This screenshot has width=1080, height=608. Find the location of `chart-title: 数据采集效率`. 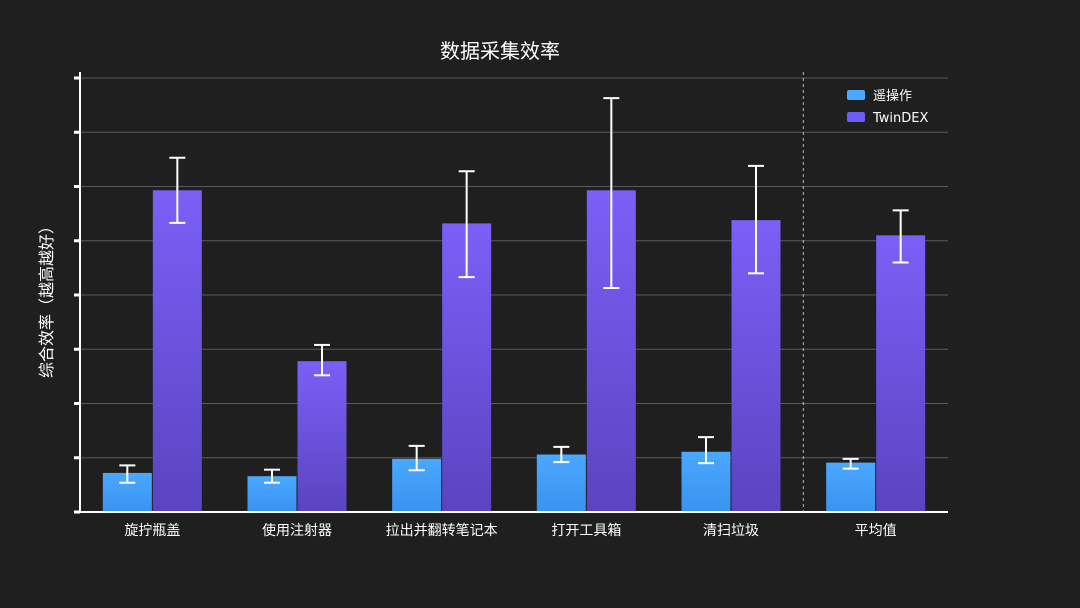

chart-title: 数据采集效率 is located at coordinates (500, 51).